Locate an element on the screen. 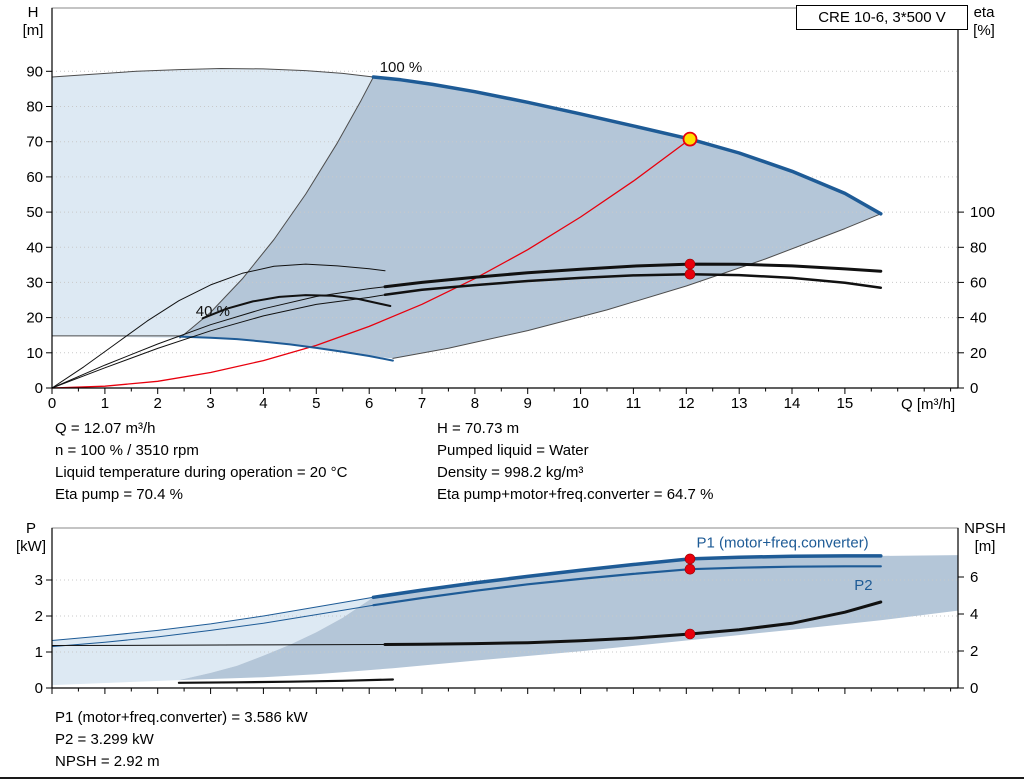 The height and width of the screenshot is (781, 1024). y-left-tick-label: 50 is located at coordinates (34, 212).